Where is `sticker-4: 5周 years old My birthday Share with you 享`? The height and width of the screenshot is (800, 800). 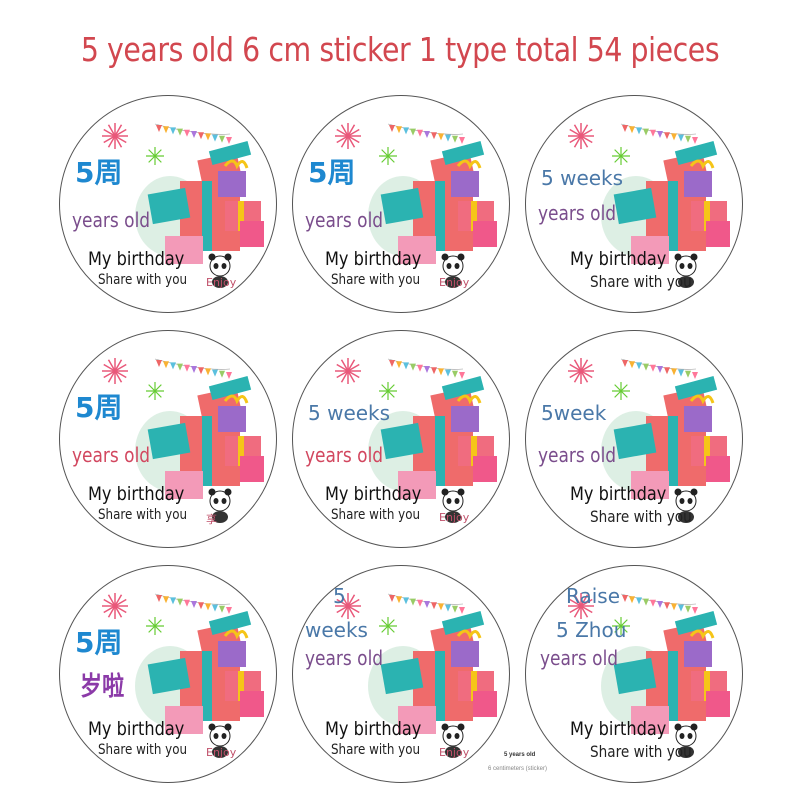
sticker-4: 5周 years old My birthday Share with you 享 is located at coordinates (168, 439).